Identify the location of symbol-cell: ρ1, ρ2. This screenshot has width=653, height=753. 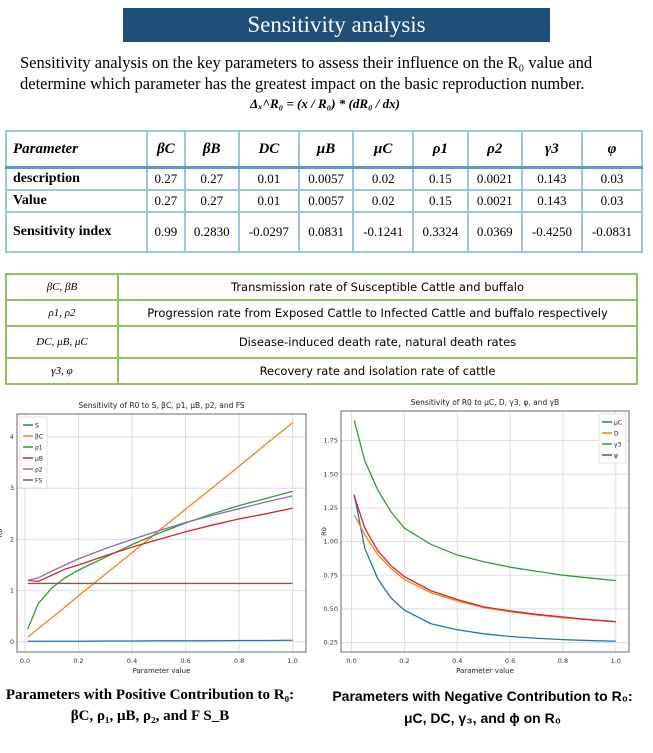
(62, 313).